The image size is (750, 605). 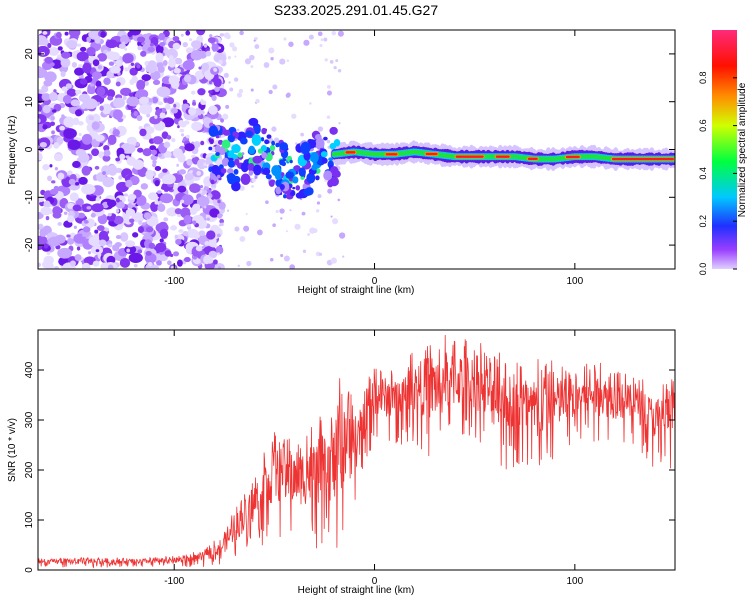 What do you see at coordinates (375, 581) in the screenshot?
I see `snr-xtick-label: 0` at bounding box center [375, 581].